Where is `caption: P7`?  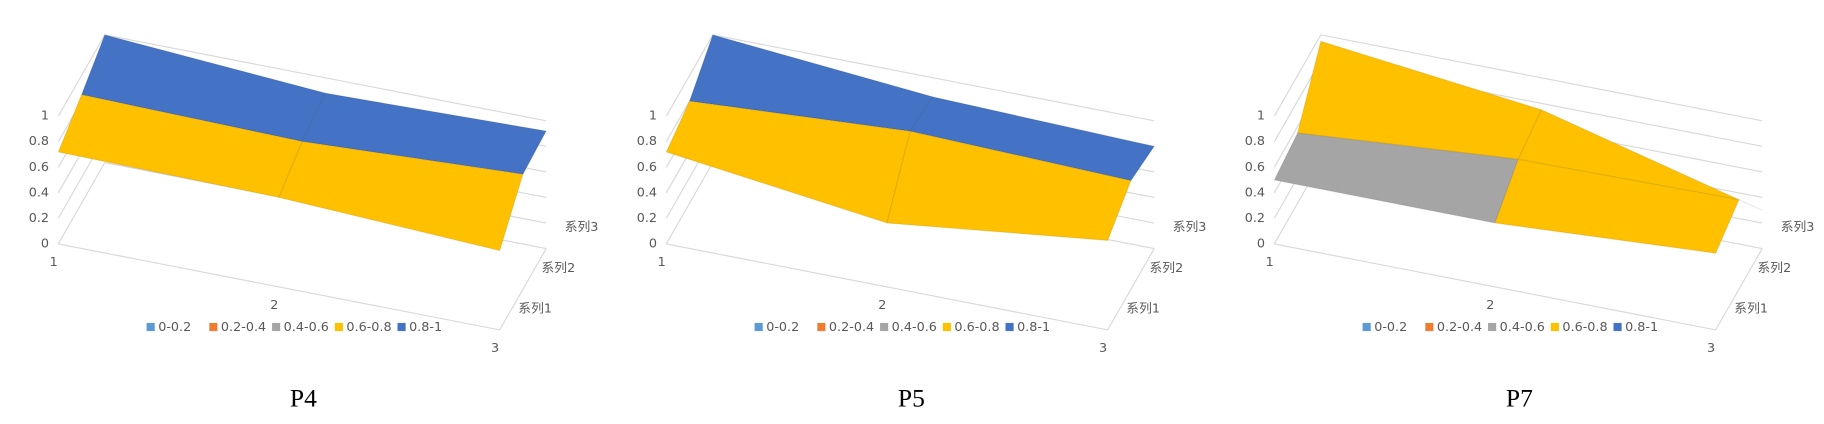 caption: P7 is located at coordinates (1519, 398).